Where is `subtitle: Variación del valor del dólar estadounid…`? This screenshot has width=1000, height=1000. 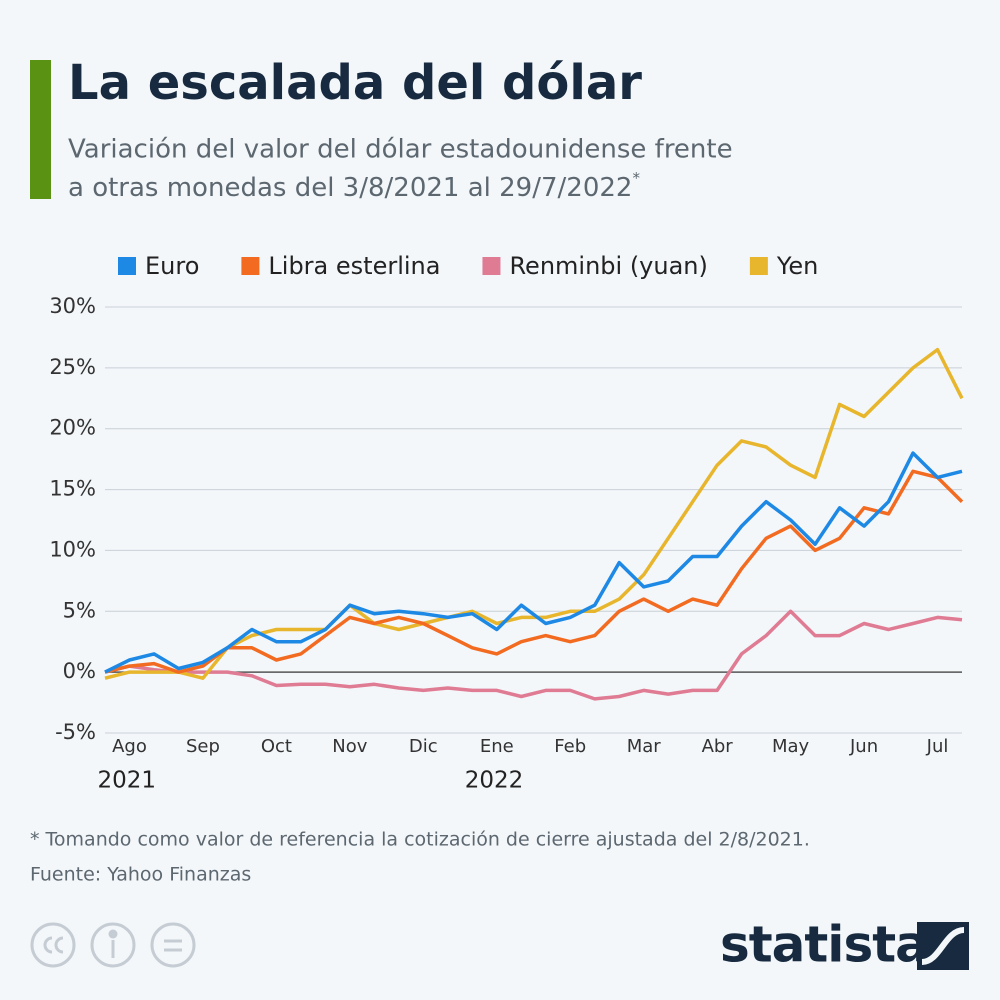
subtitle: Variación del valor del dólar estadounid… is located at coordinates (400, 150).